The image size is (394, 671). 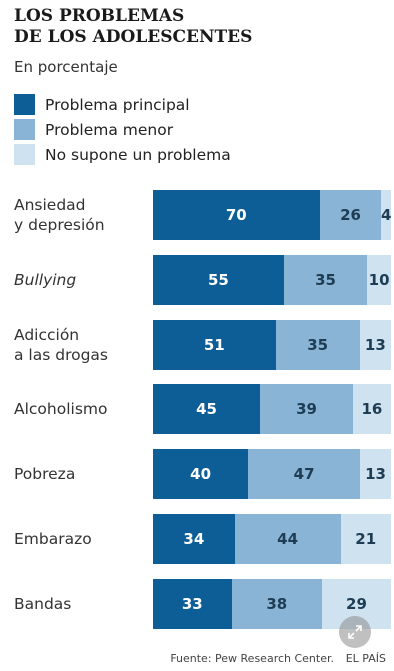 I want to click on stacked-bar: 55 35 10, so click(x=272, y=279).